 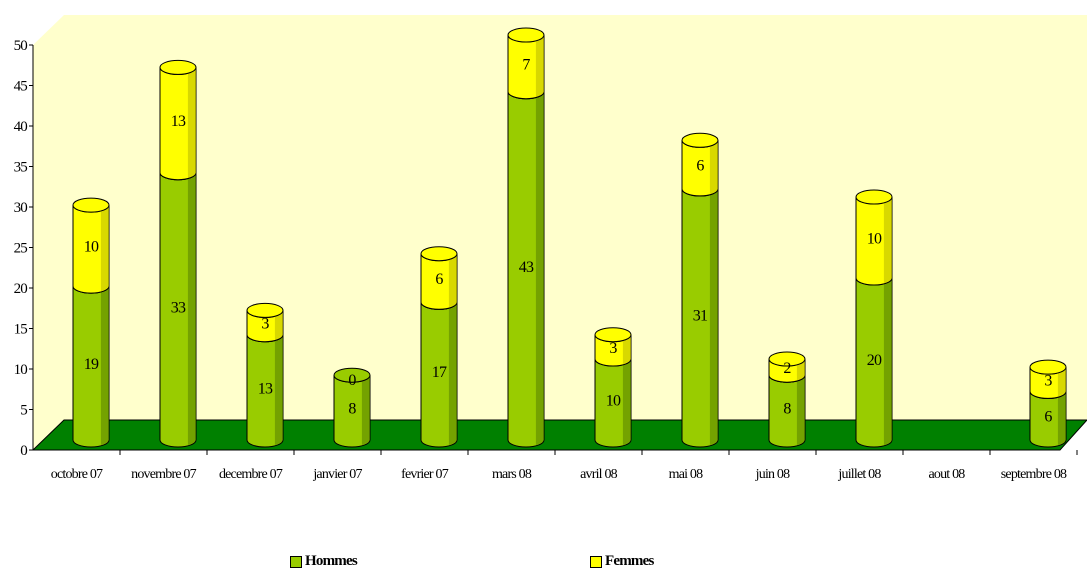 What do you see at coordinates (629, 561) in the screenshot?
I see `legend-label-femmes: Femmes` at bounding box center [629, 561].